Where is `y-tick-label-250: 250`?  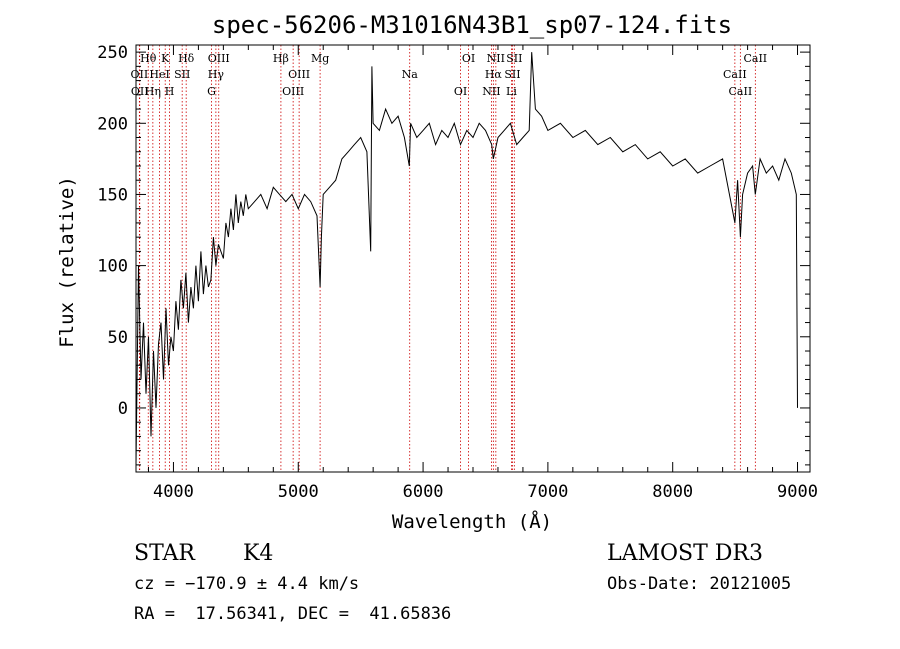 y-tick-label-250: 250 is located at coordinates (112, 53).